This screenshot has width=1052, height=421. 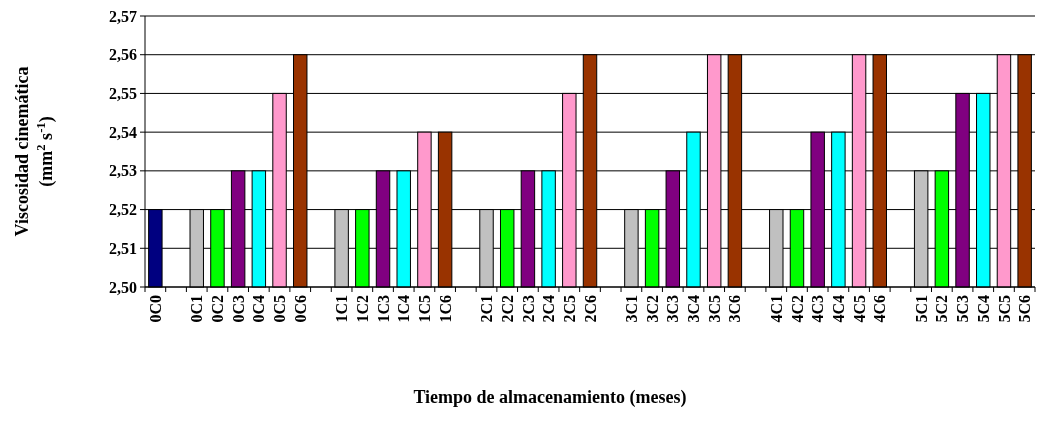 What do you see at coordinates (859, 309) in the screenshot?
I see `x-tick-label: 4C5` at bounding box center [859, 309].